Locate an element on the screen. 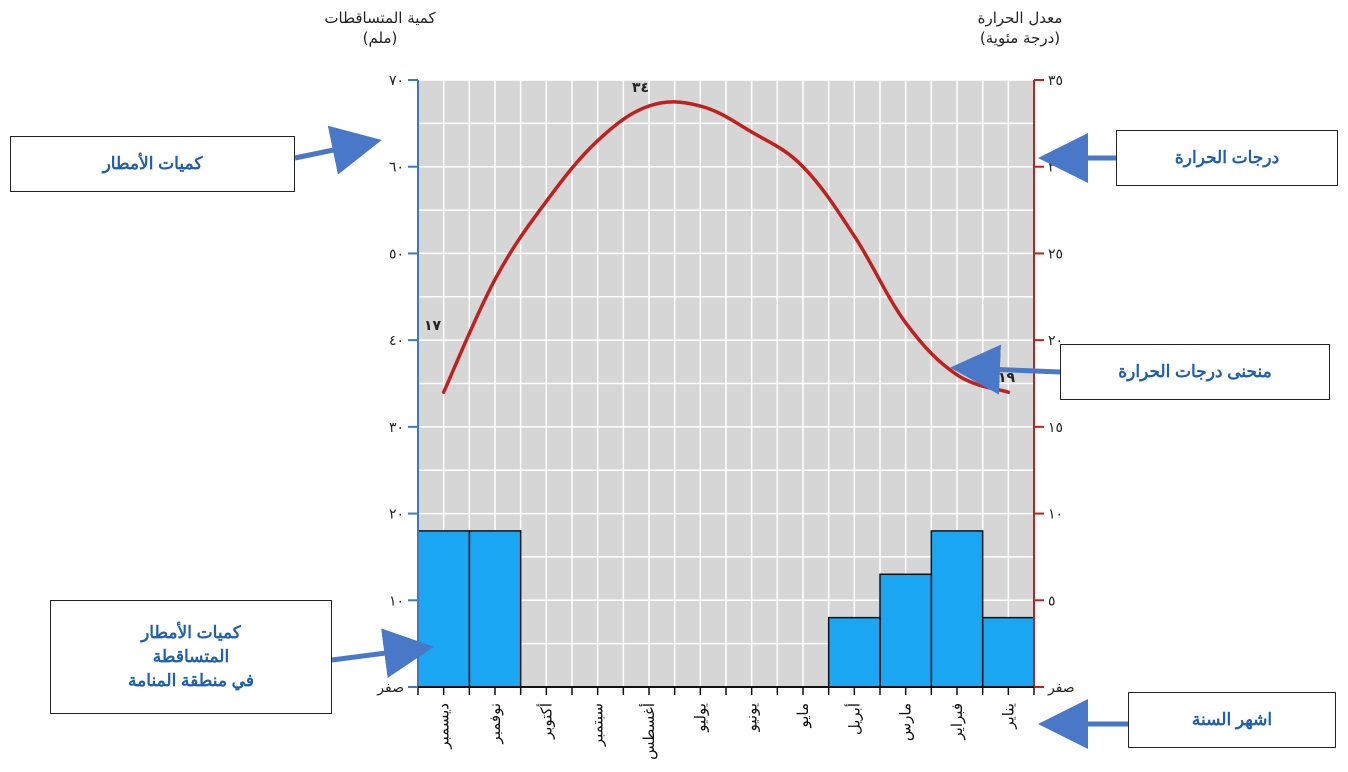 The image size is (1348, 772). right-tick-label: ٢٠ is located at coordinates (1055, 341).